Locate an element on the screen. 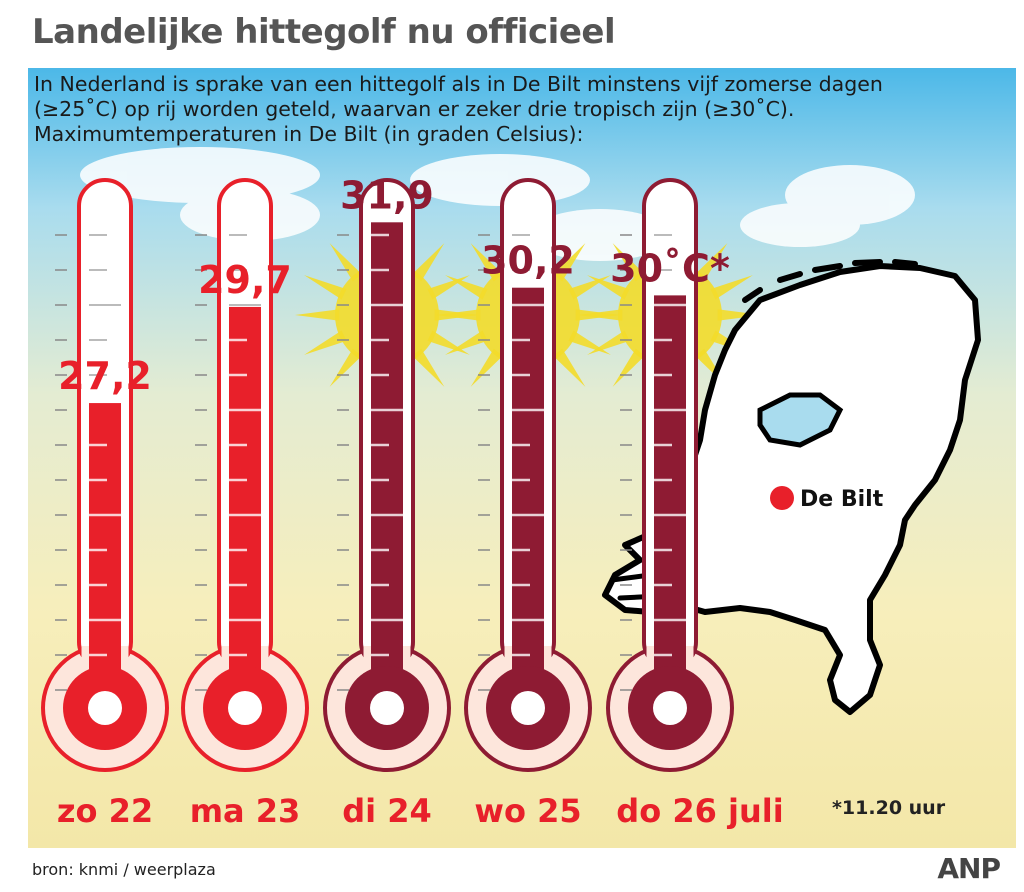  thermometer: 29,7 ma 23 is located at coordinates (245, 504).